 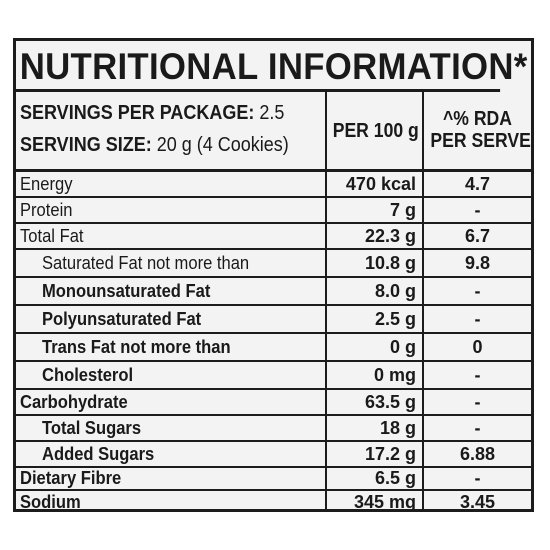 I want to click on serving-size-value: 20 g (4 Cookies), so click(x=222, y=145).